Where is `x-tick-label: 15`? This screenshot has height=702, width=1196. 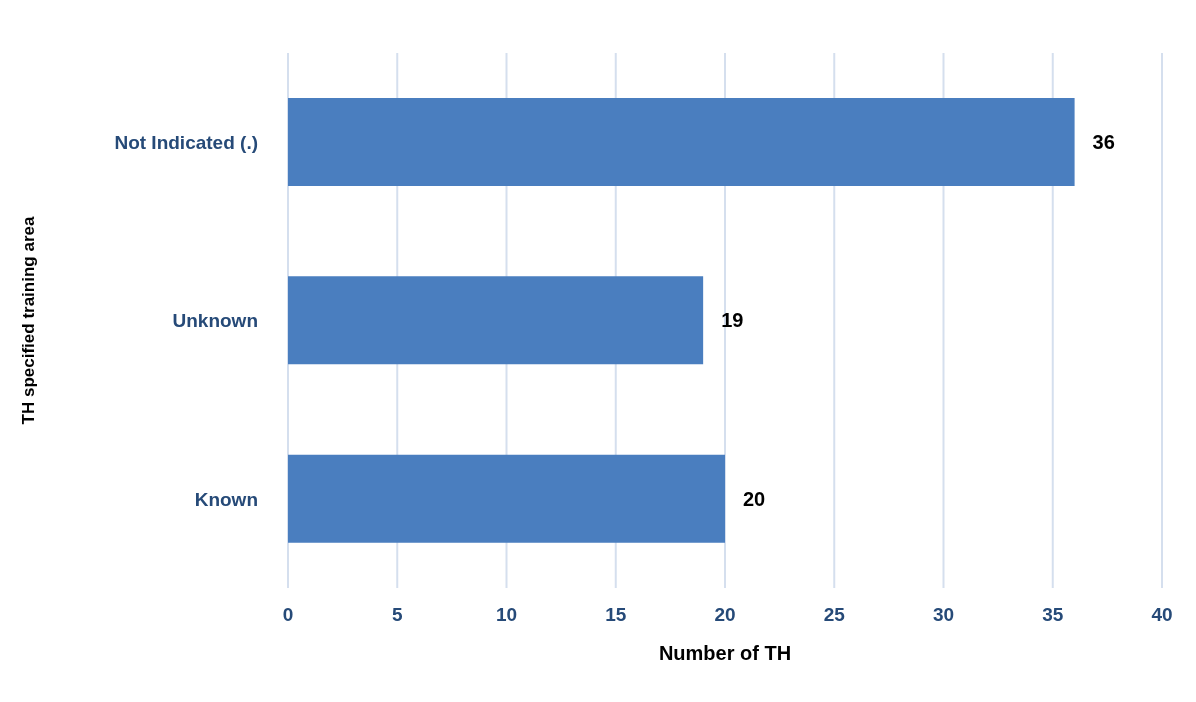 x-tick-label: 15 is located at coordinates (616, 615).